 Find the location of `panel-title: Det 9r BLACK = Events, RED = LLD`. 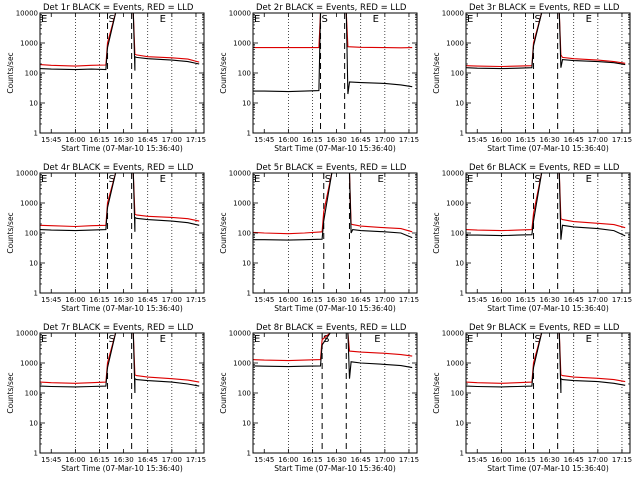

panel-title: Det 9r BLACK = Events, RED = LLD is located at coordinates (544, 328).